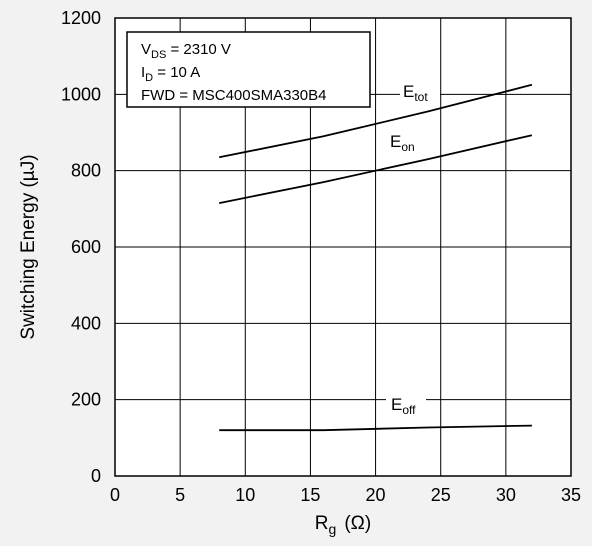  Describe the element at coordinates (180, 495) in the screenshot. I see `x-tick-label: 5` at that location.